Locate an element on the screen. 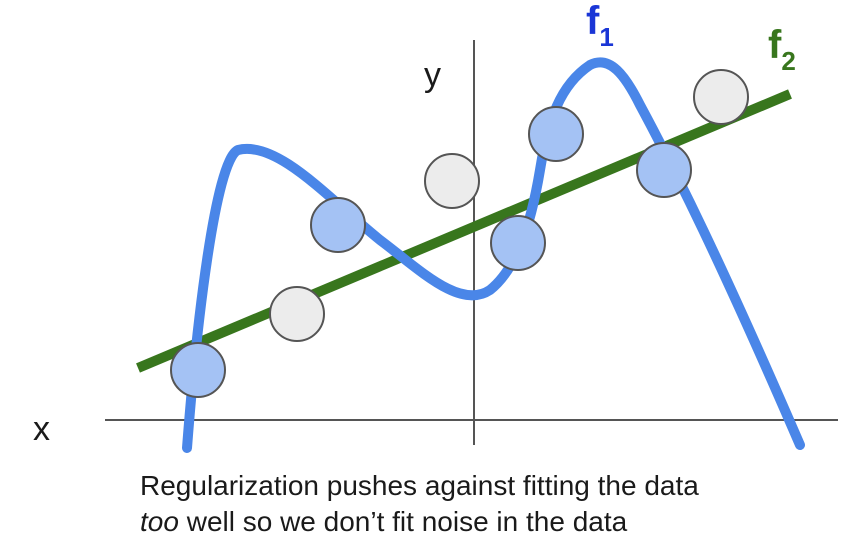  f1-label-letter: f is located at coordinates (593, 21).